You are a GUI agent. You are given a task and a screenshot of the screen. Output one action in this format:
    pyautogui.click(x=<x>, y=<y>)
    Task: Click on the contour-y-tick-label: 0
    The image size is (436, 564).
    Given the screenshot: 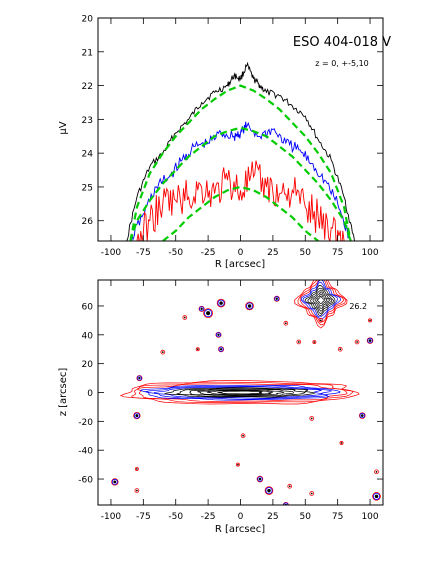 What is the action you would take?
    pyautogui.click(x=90, y=394)
    